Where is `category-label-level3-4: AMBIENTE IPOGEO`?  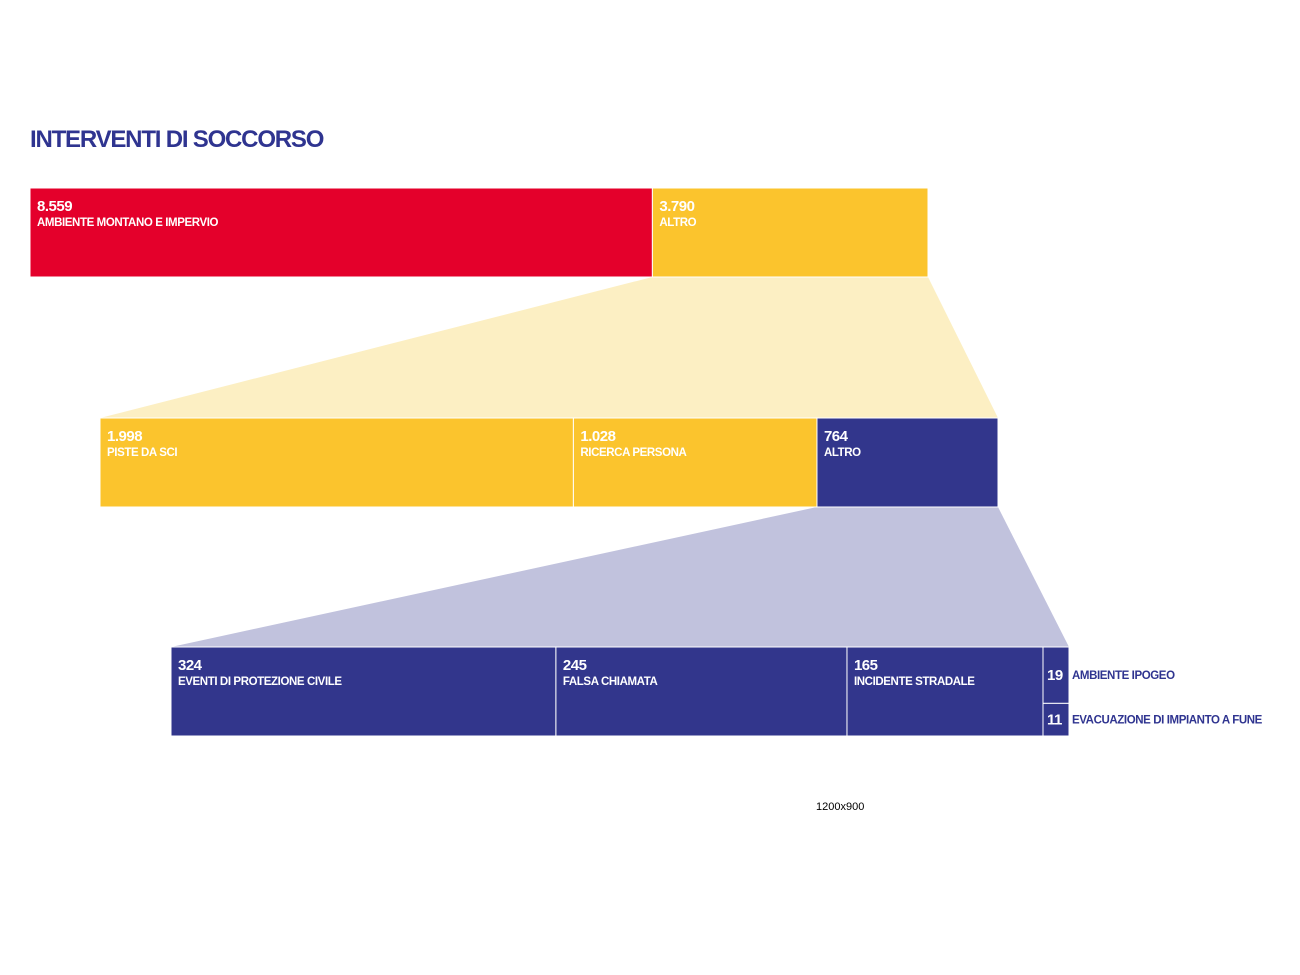 category-label-level3-4: AMBIENTE IPOGEO is located at coordinates (1123, 676).